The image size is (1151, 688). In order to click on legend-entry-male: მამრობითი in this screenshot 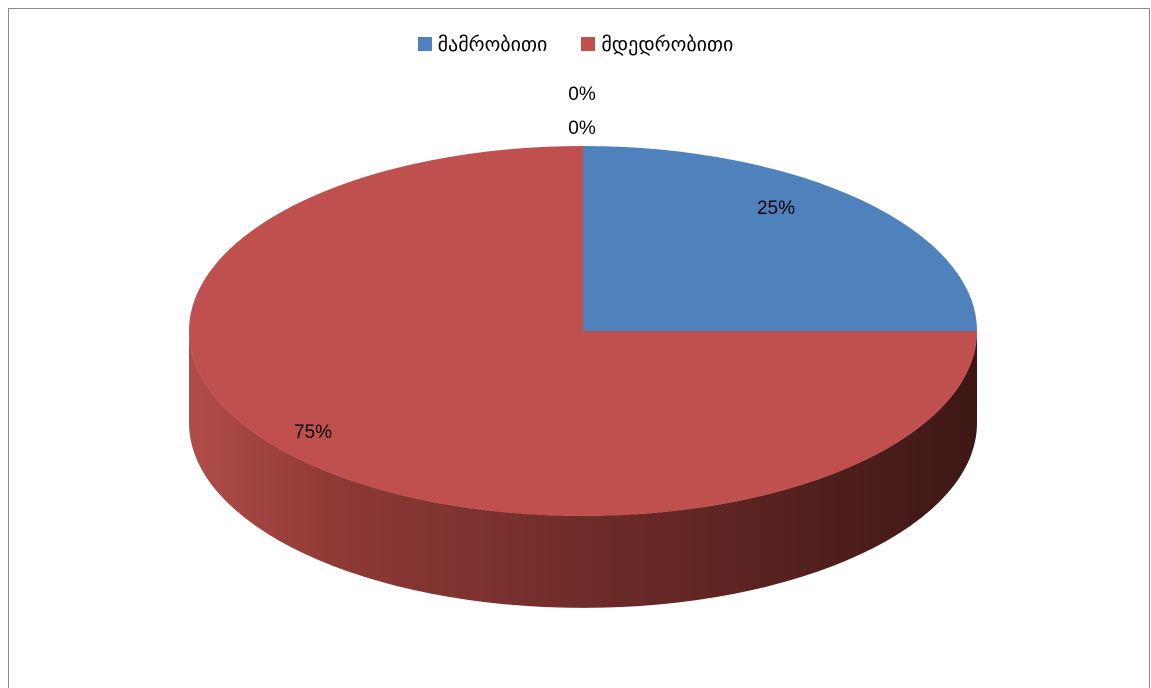, I will do `click(482, 44)`.